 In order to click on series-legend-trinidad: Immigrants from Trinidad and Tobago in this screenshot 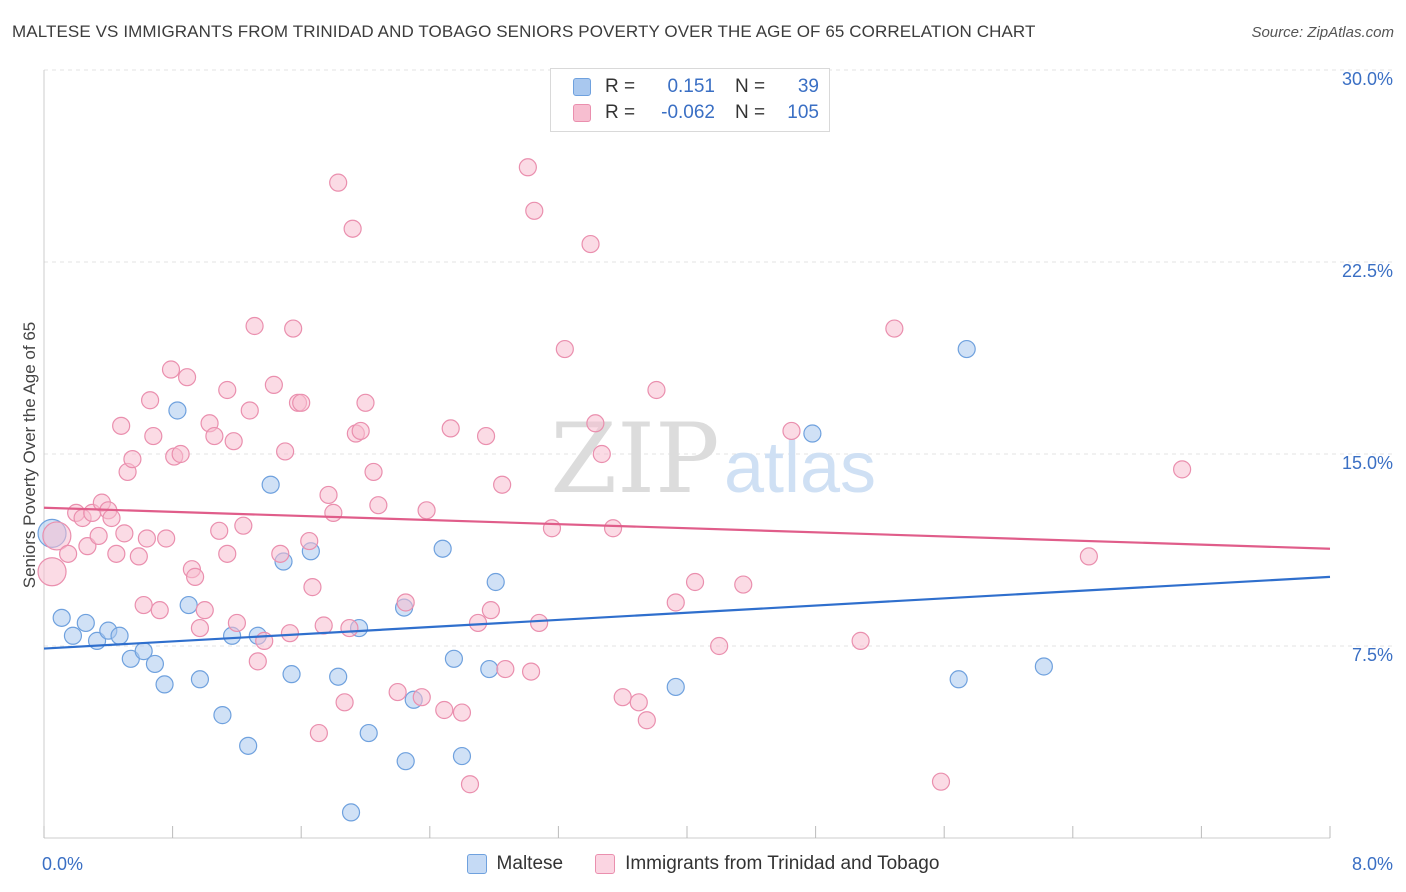, I will do `click(767, 864)`.